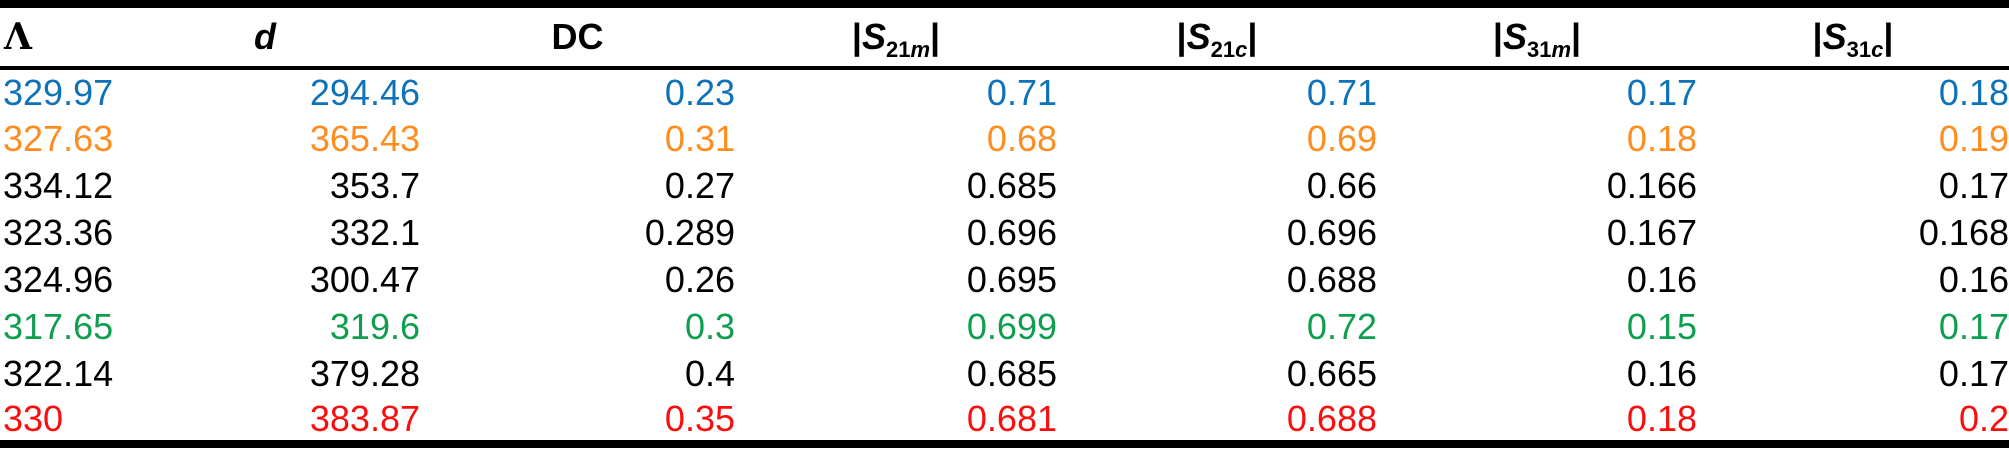 This screenshot has width=2009, height=471. Describe the element at coordinates (1859, 50) in the screenshot. I see `header-s31c-sub-num: 31` at that location.